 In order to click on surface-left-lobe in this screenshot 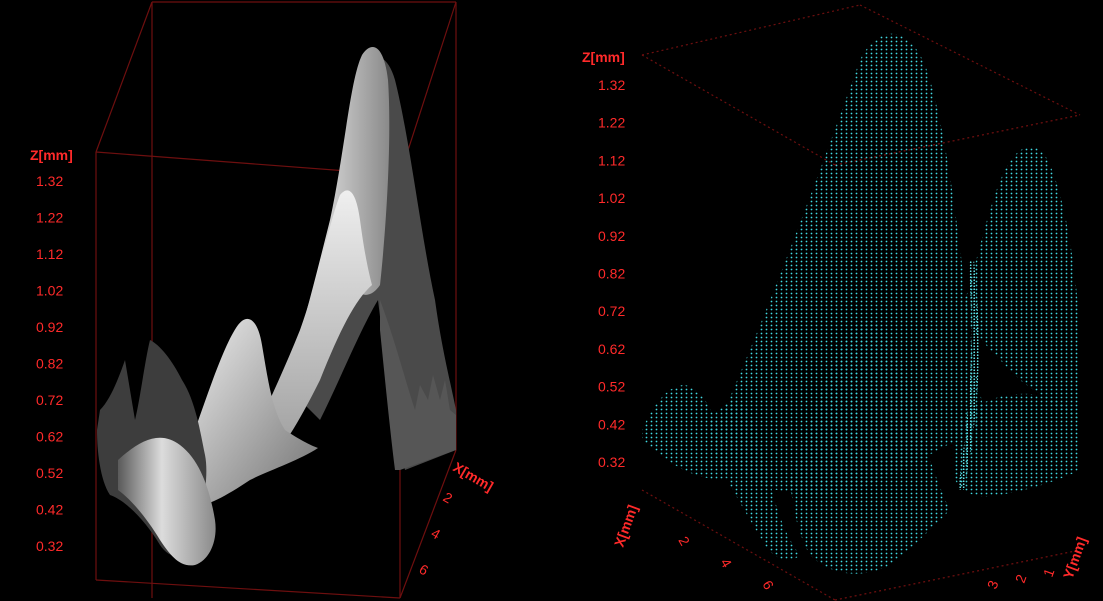, I will do `click(685, 432)`.